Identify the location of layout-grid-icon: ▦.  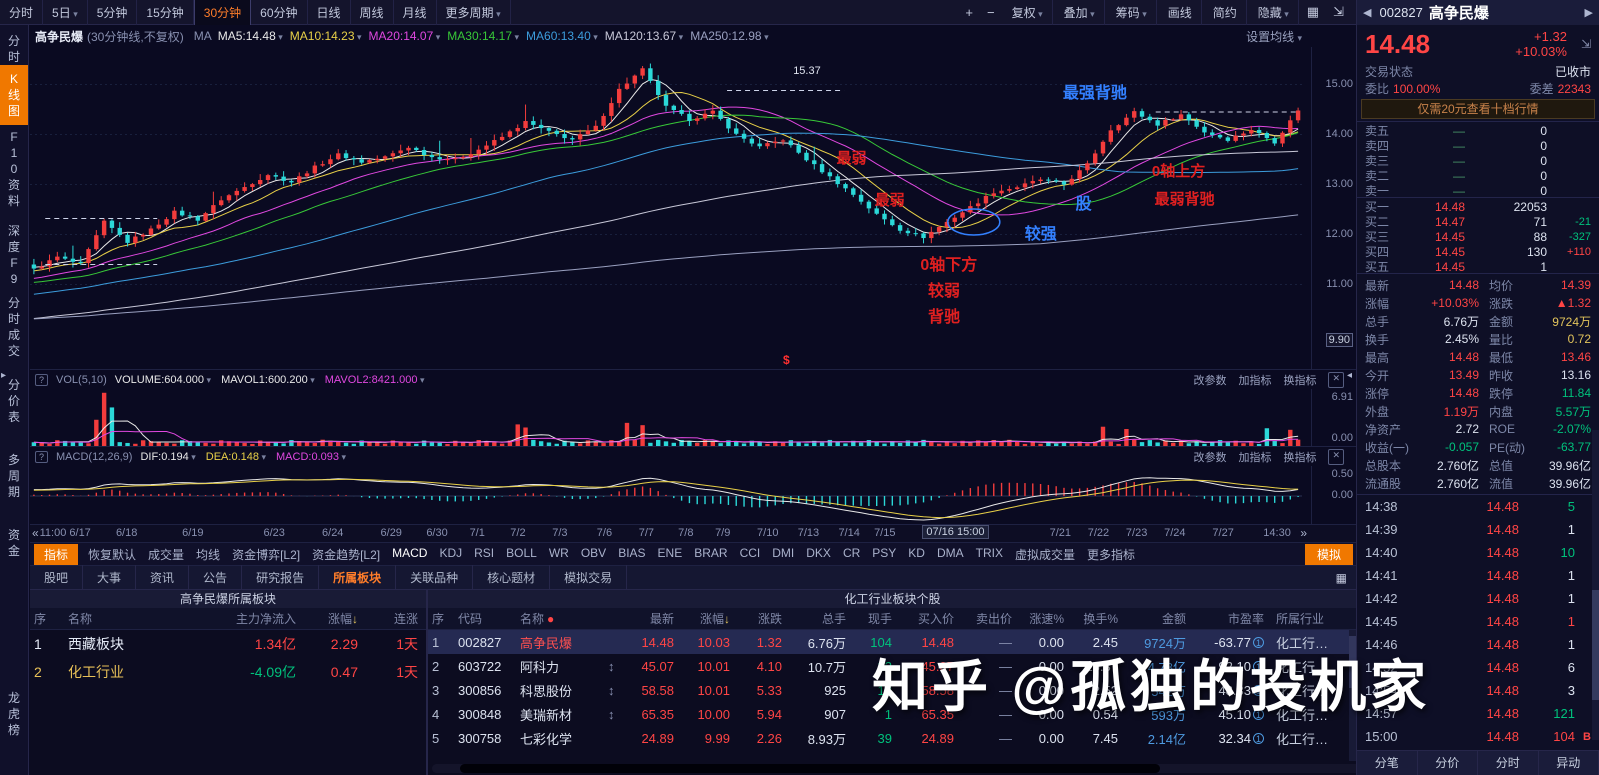
(1313, 11).